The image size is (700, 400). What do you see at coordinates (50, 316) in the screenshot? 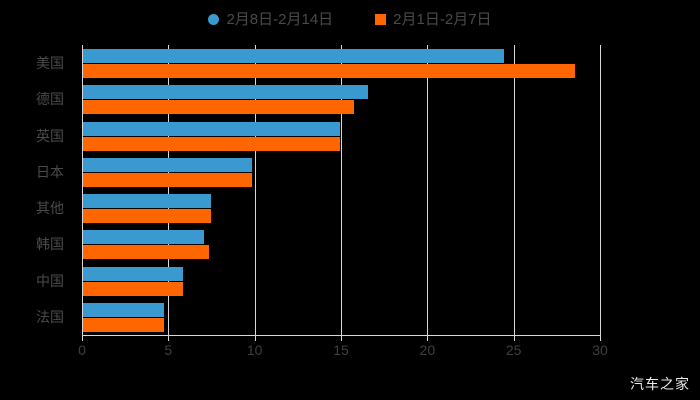
I see `category-label-7: 法国` at bounding box center [50, 316].